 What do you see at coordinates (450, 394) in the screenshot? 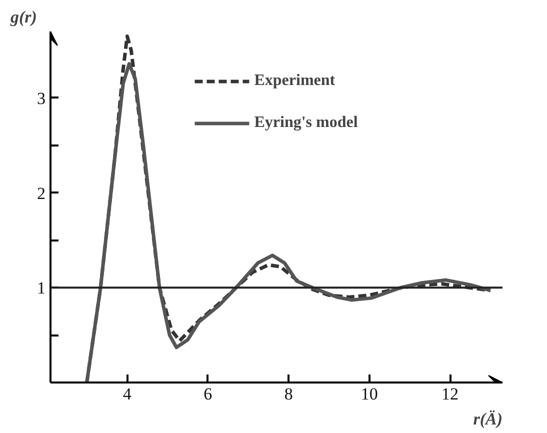
I see `x-tick-label: 12` at bounding box center [450, 394].